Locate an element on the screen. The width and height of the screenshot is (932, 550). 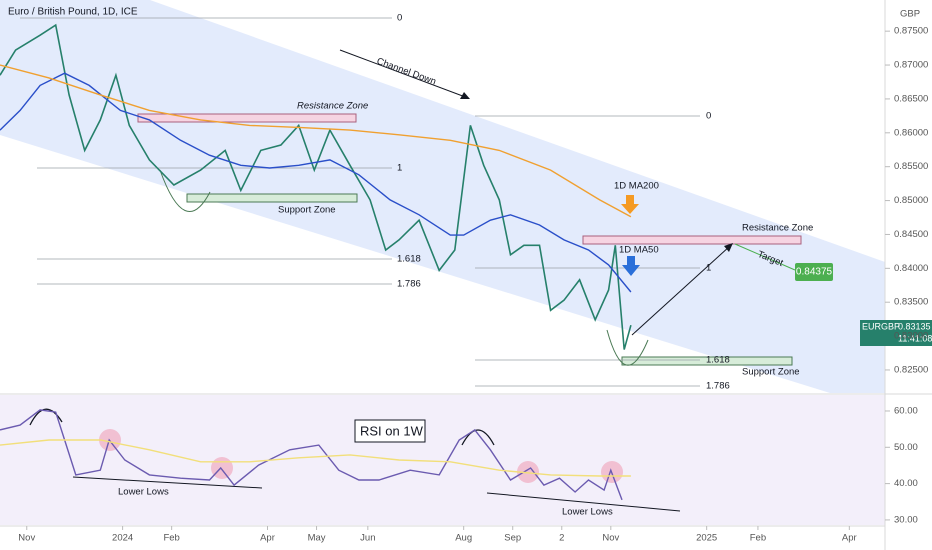
annotation: 1D MA50 is located at coordinates (639, 250).